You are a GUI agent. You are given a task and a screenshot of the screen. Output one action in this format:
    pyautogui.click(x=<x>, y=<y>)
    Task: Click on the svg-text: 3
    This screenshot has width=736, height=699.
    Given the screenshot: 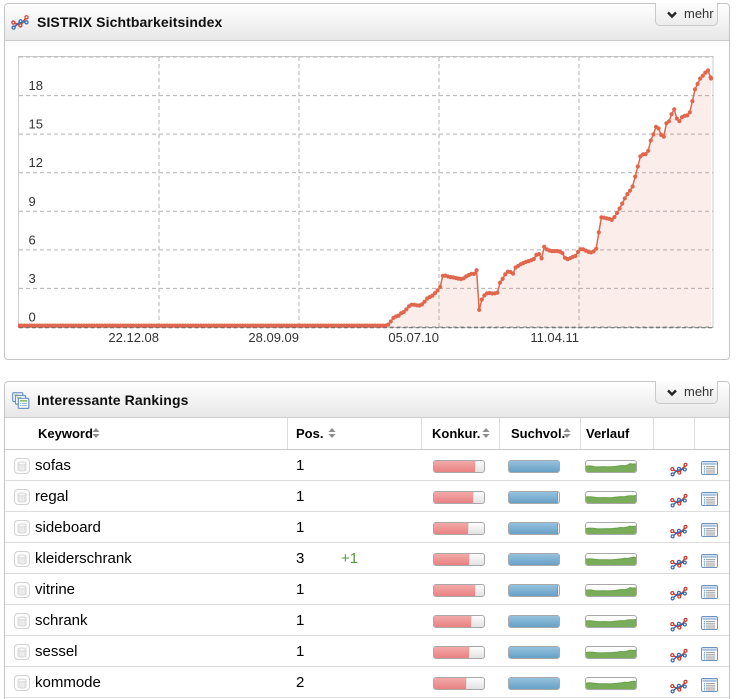 What is the action you would take?
    pyautogui.click(x=32, y=278)
    